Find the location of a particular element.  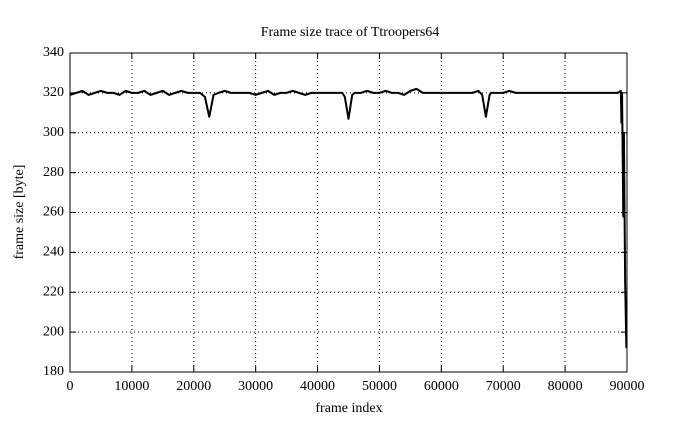

y-tick-label: 300 is located at coordinates (53, 132).